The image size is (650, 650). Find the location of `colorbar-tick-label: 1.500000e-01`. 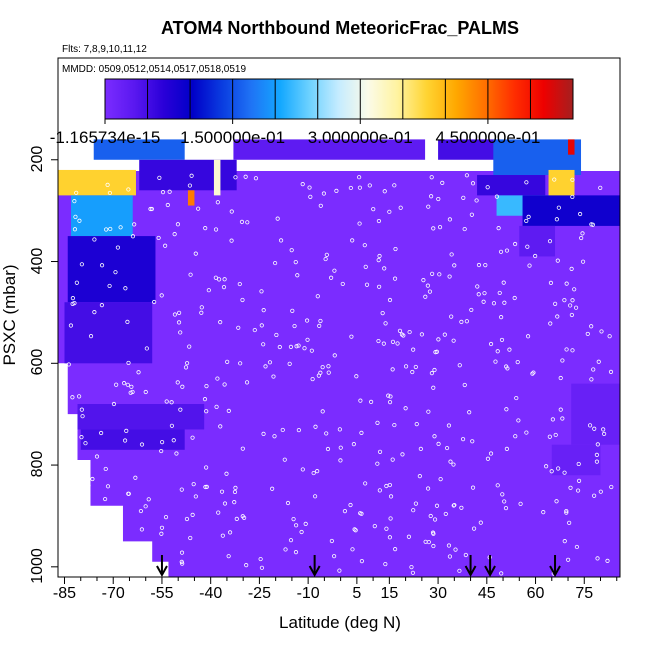

colorbar-tick-label: 1.500000e-01 is located at coordinates (233, 137).